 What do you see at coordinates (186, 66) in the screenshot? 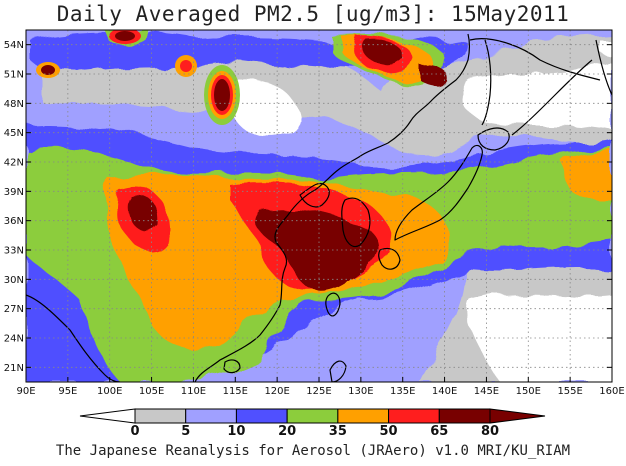
I see `cell-north-c-core` at bounding box center [186, 66].